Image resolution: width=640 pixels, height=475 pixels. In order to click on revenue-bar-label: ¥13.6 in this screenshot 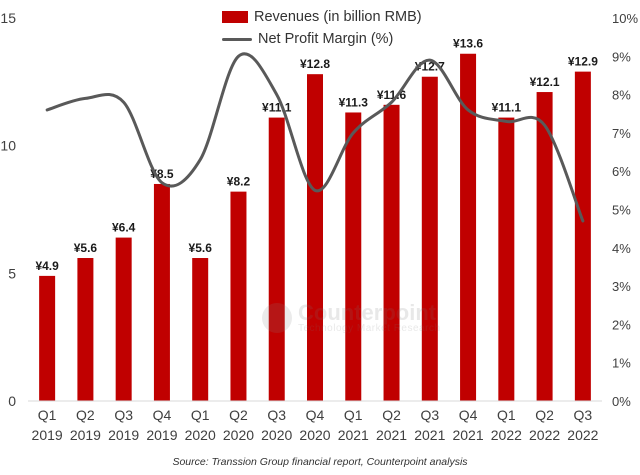, I will do `click(468, 44)`.